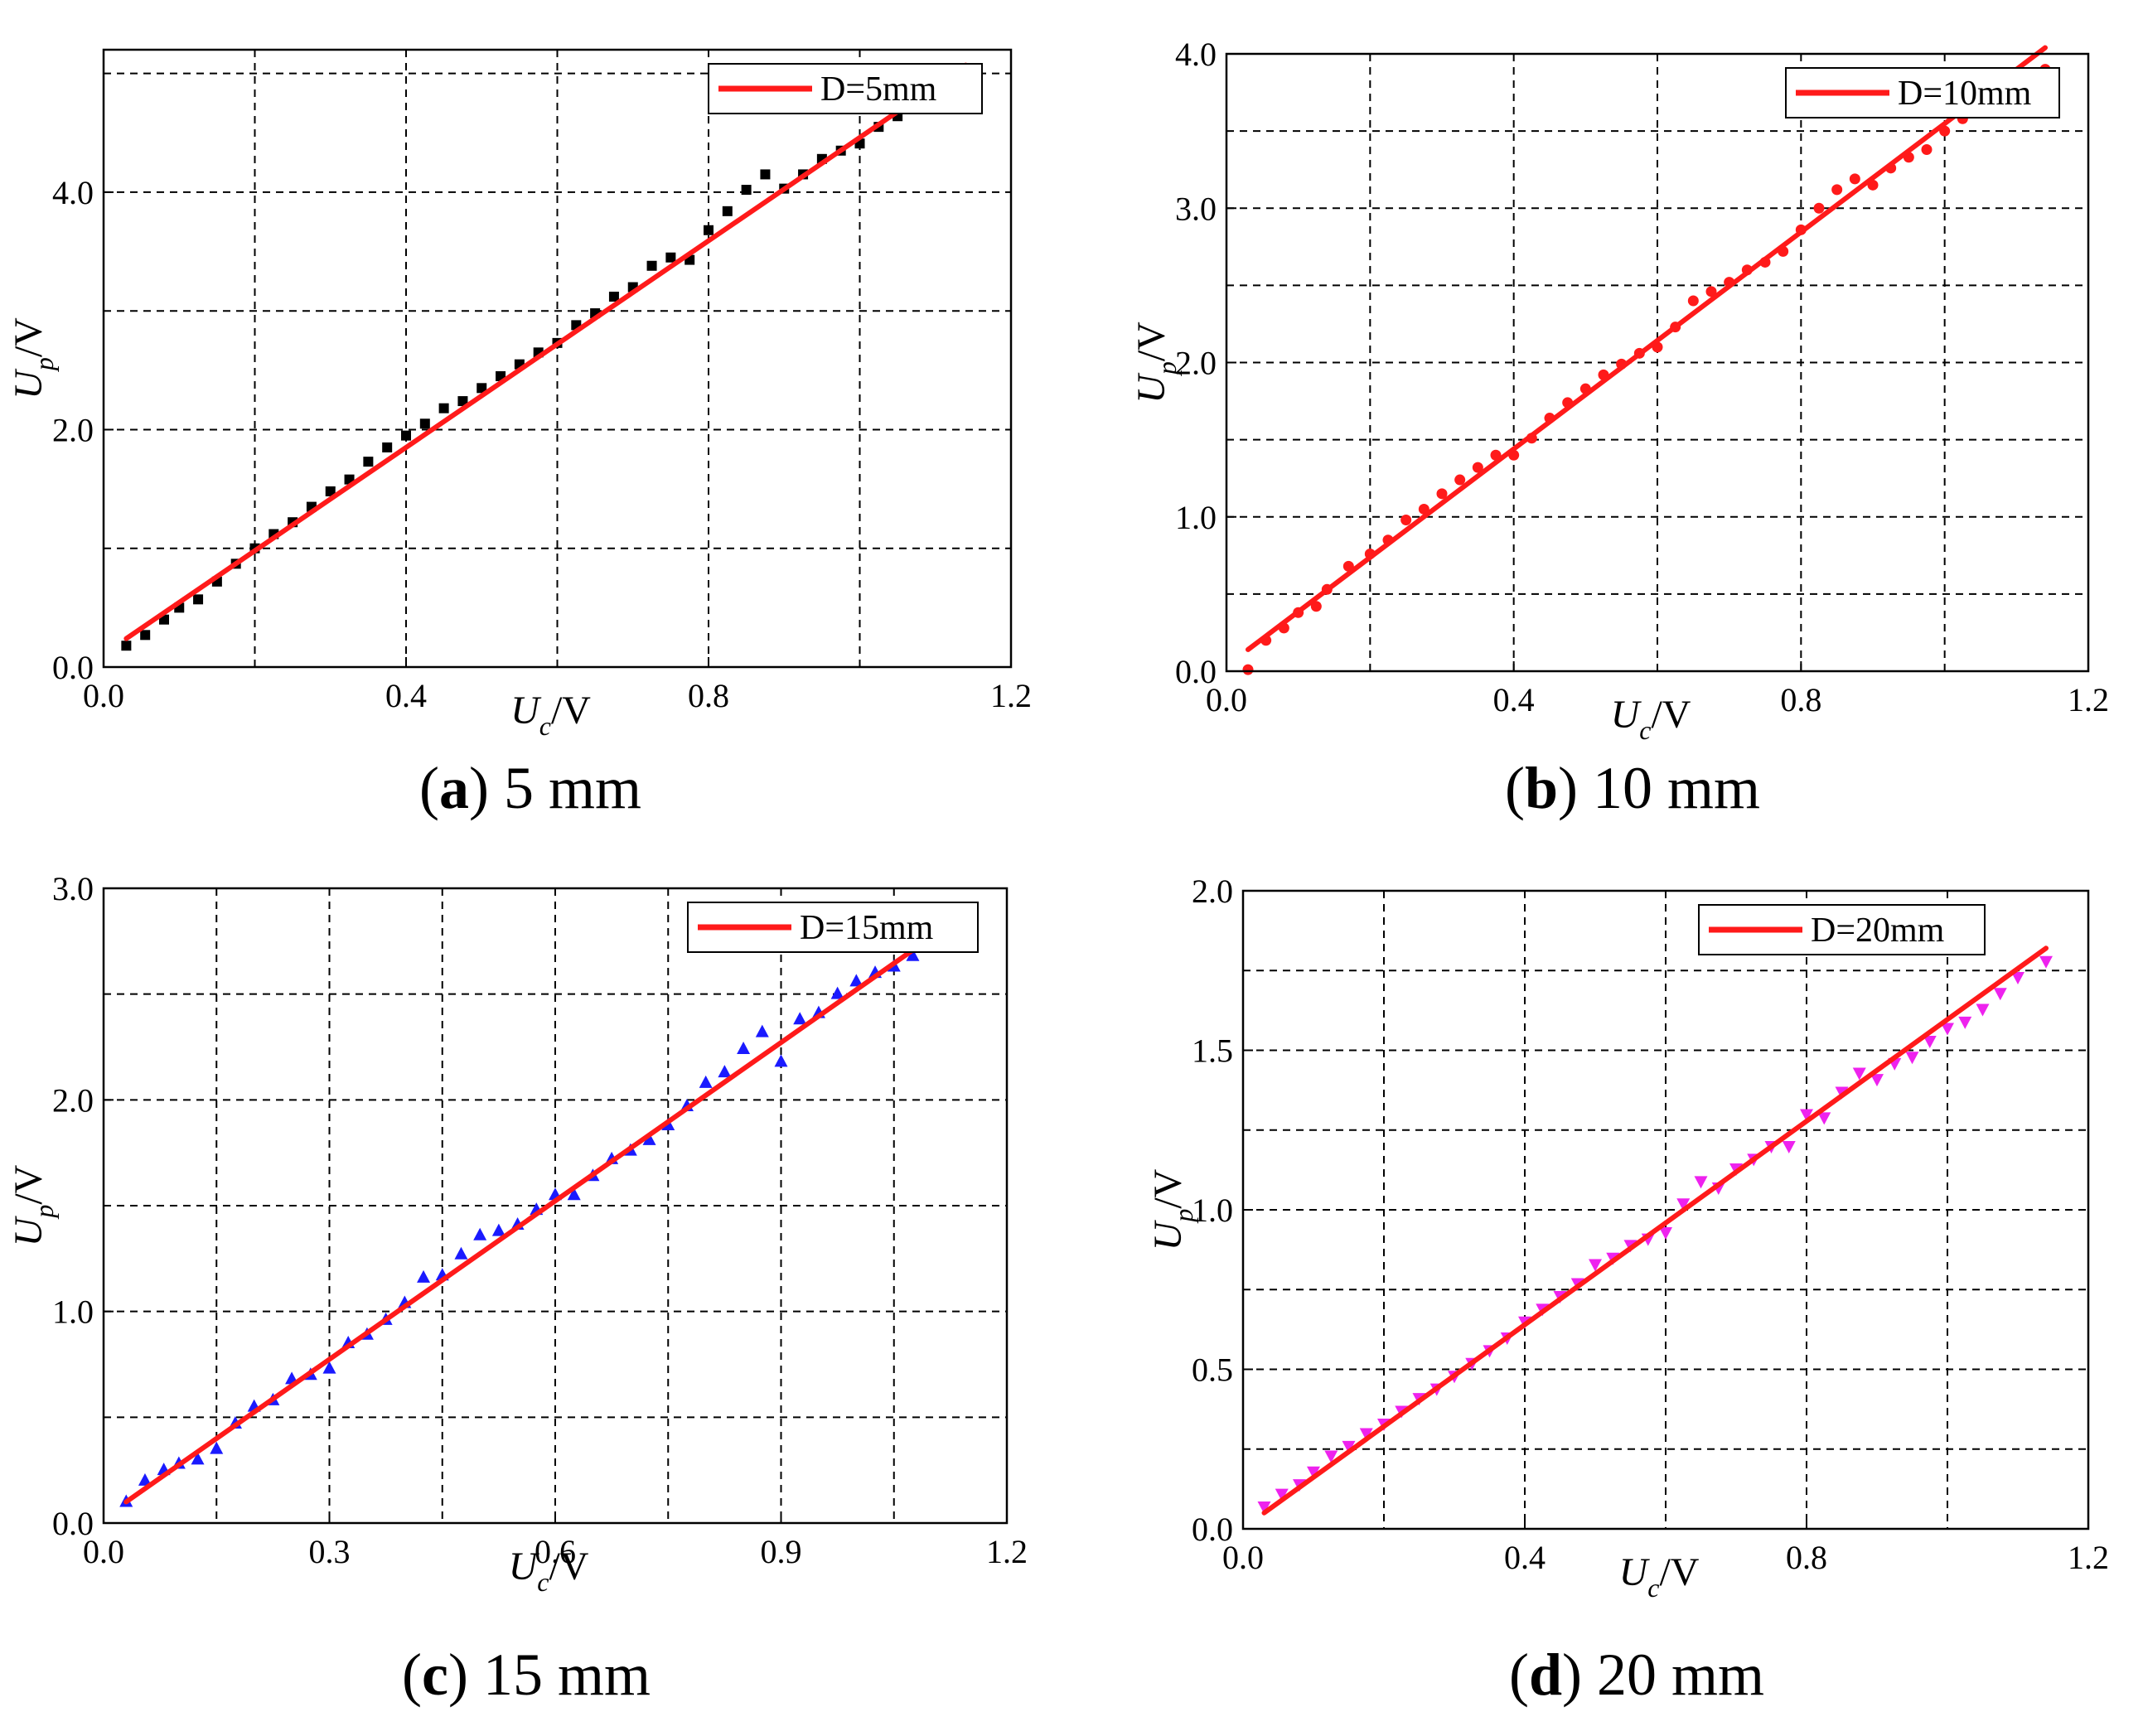 The width and height of the screenshot is (2143, 1736). Describe the element at coordinates (1212, 1051) in the screenshot. I see `y-tick-label: 1.5` at that location.